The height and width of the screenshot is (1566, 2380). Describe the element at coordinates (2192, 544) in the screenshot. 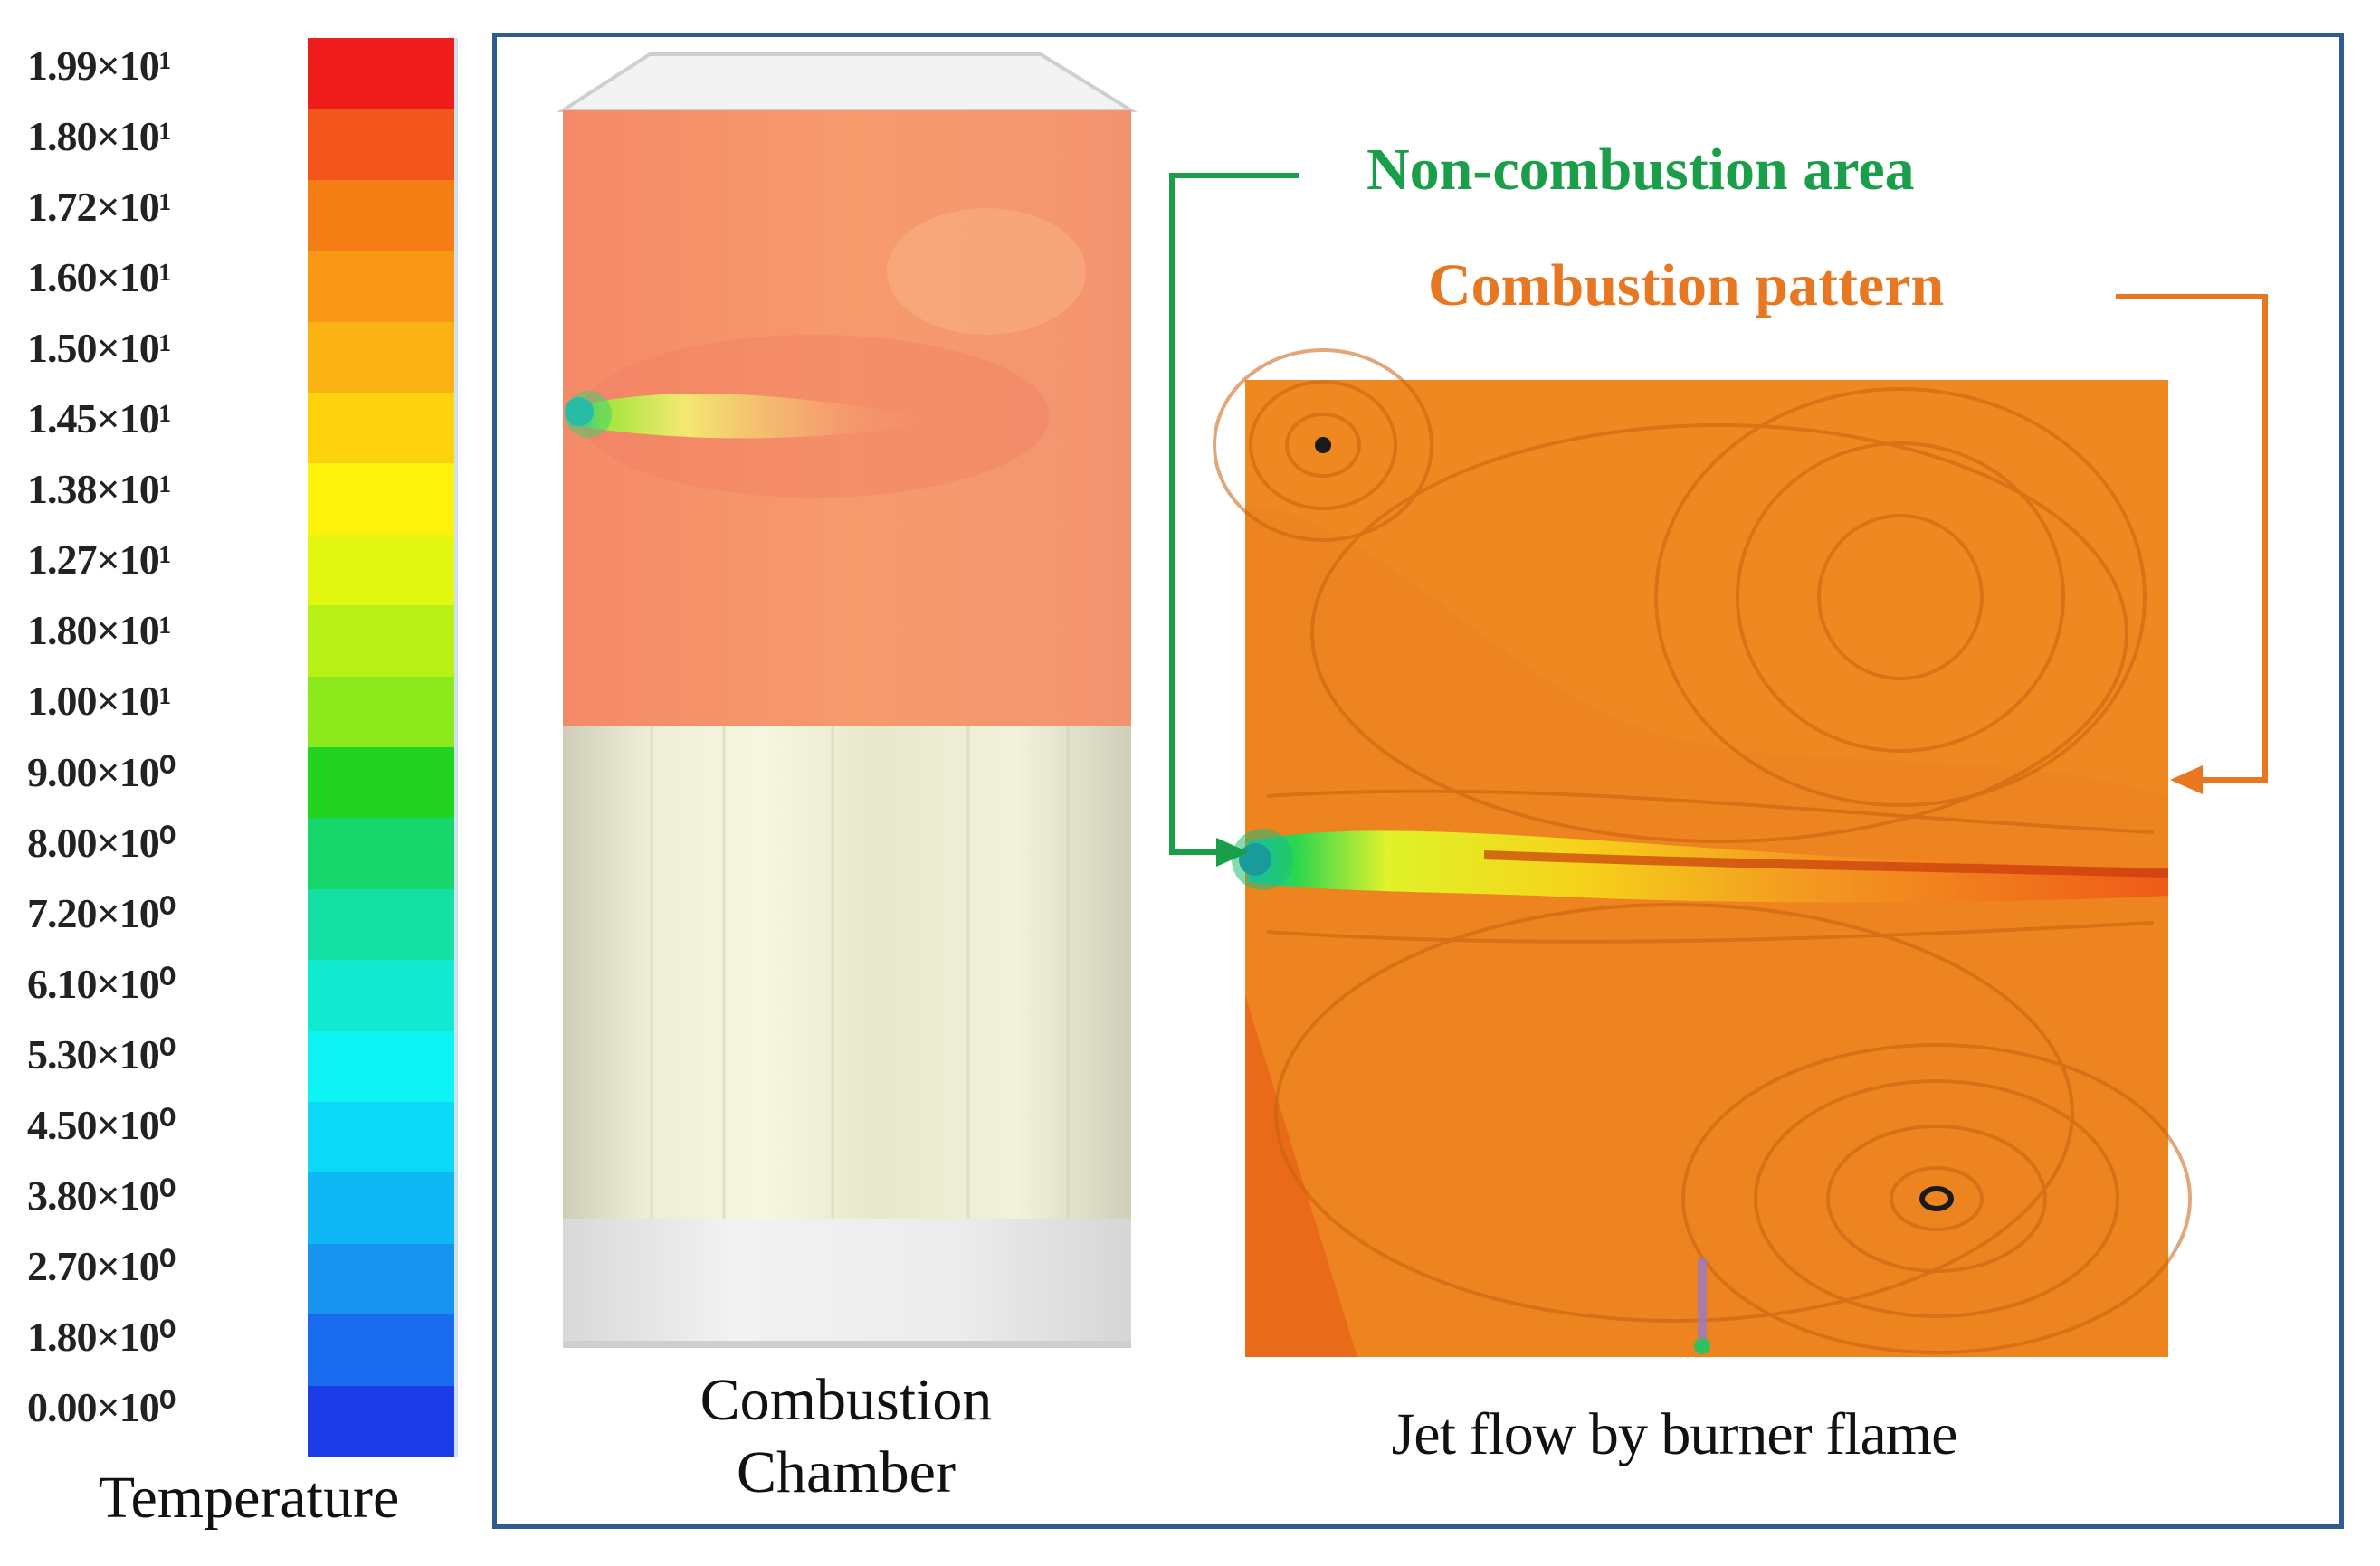

I see `combustion-pattern-arrow` at that location.